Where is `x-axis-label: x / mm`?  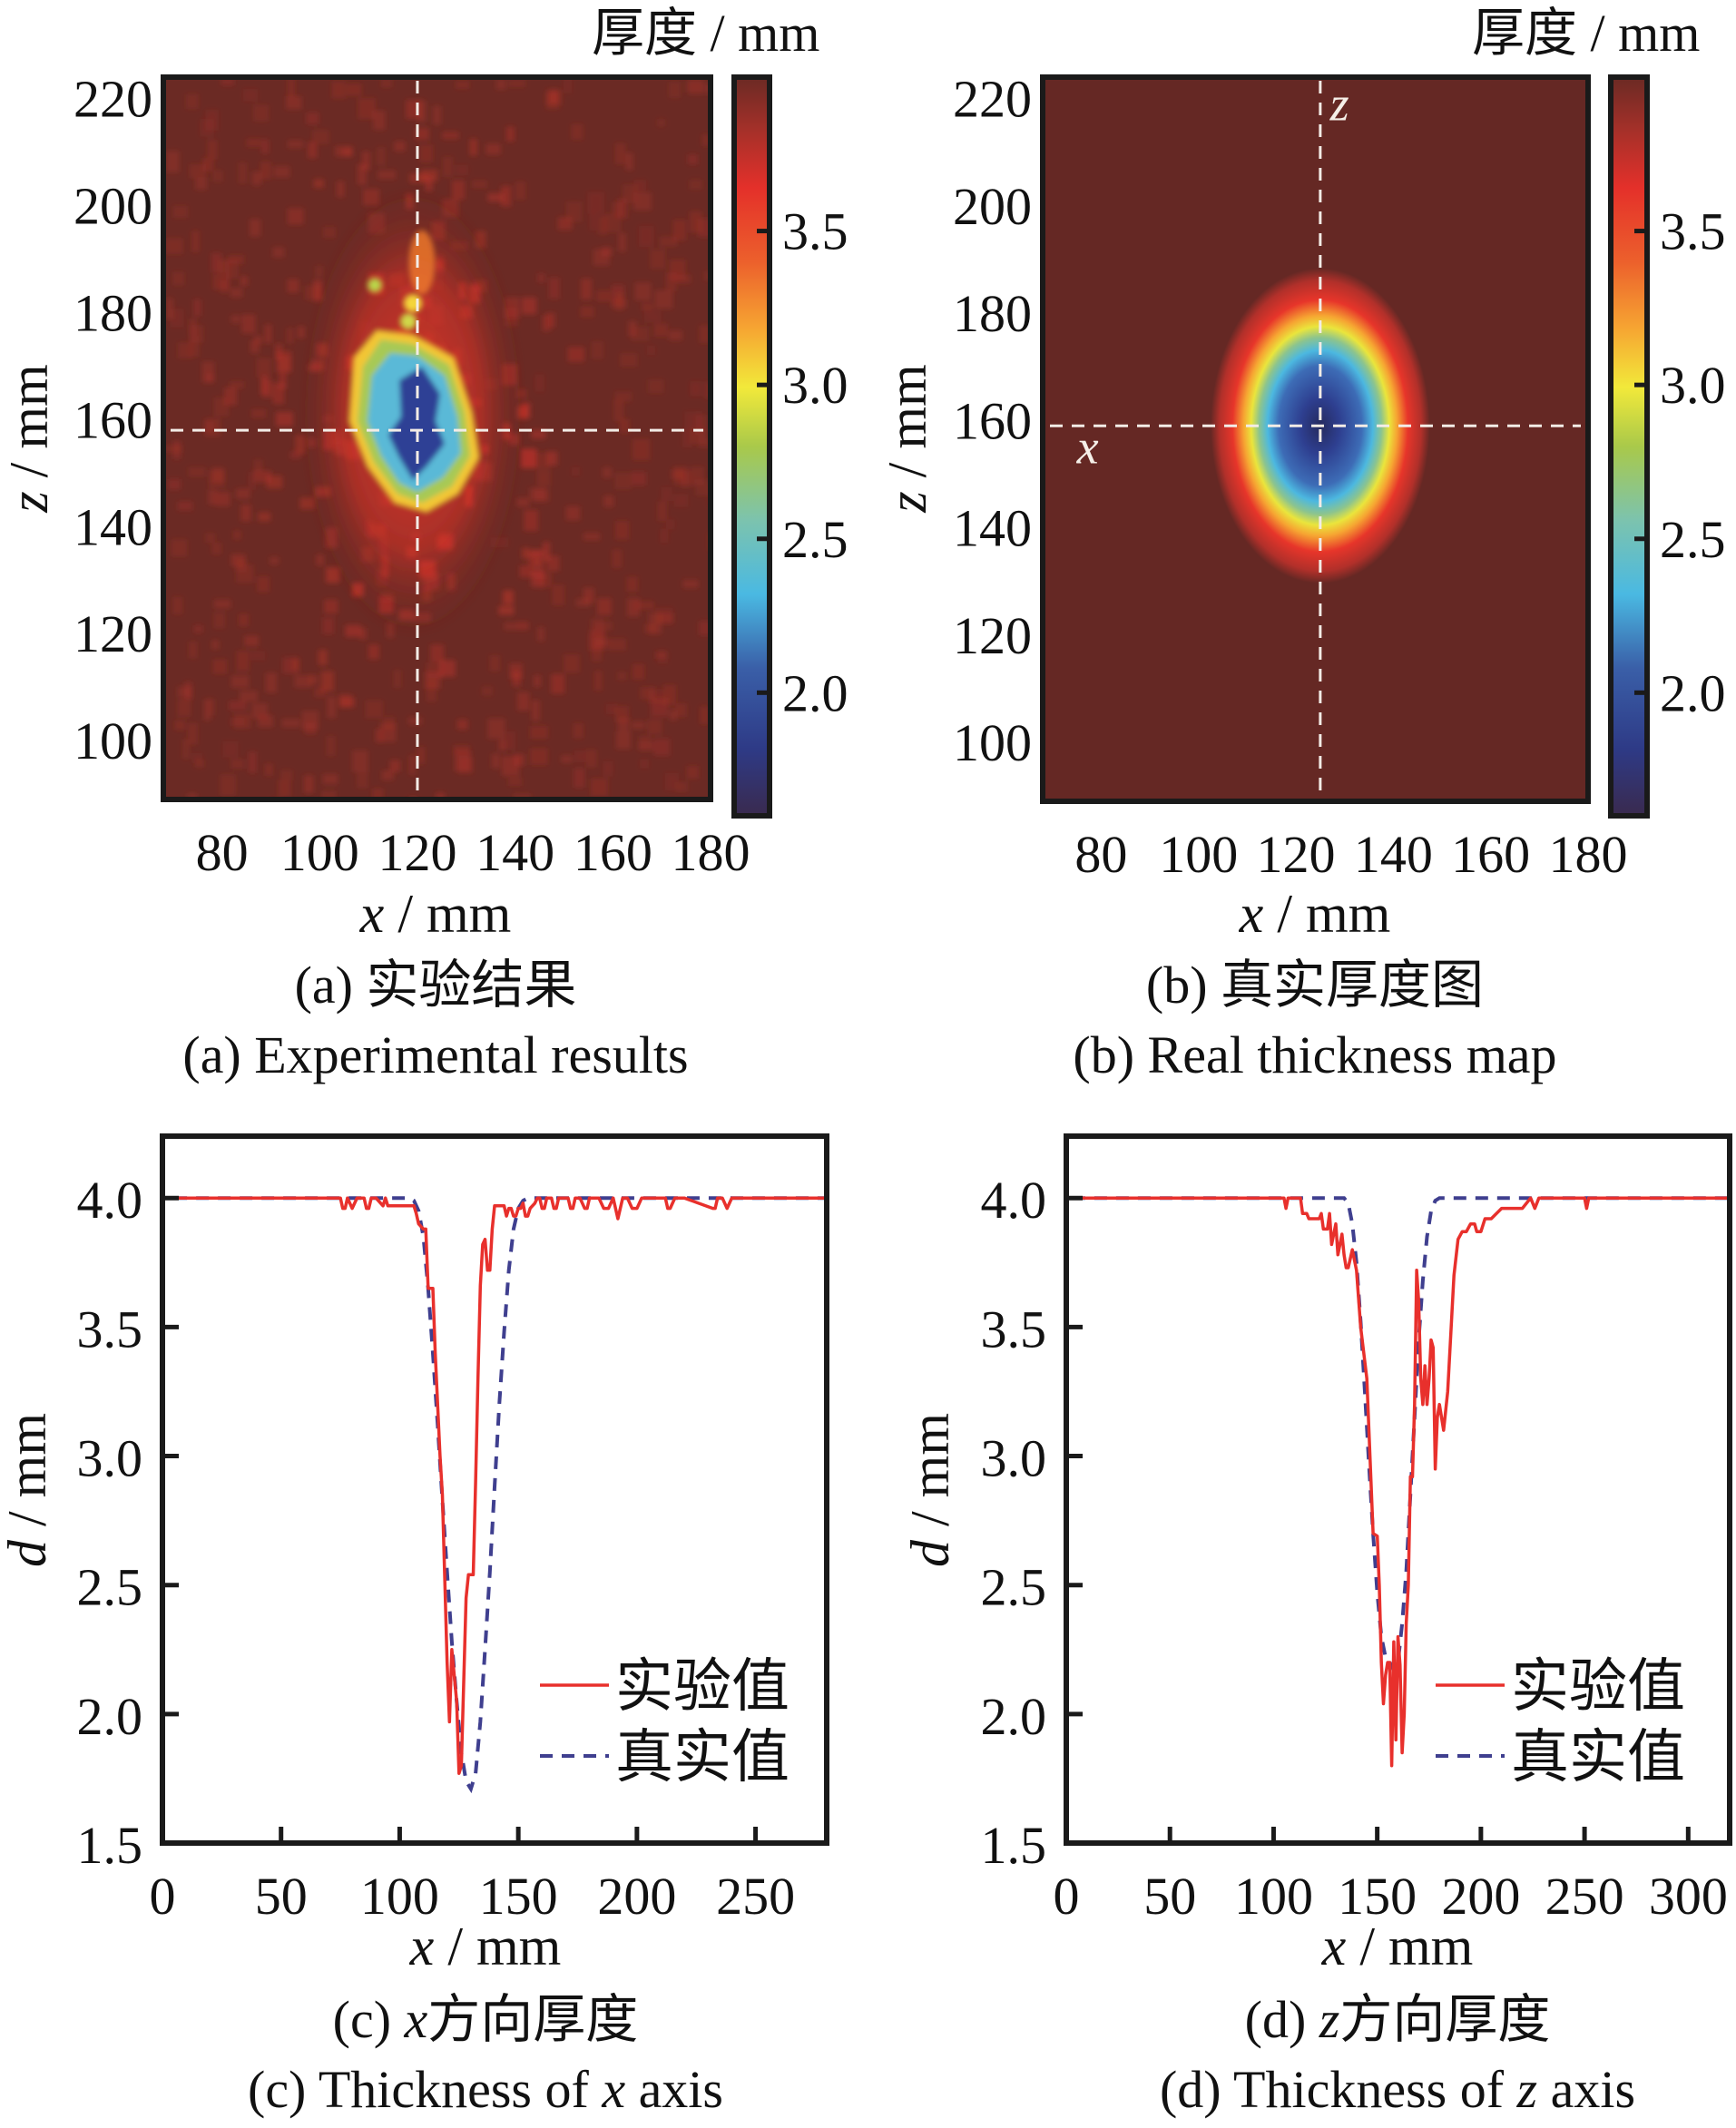
x-axis-label: x / mm is located at coordinates (436, 914).